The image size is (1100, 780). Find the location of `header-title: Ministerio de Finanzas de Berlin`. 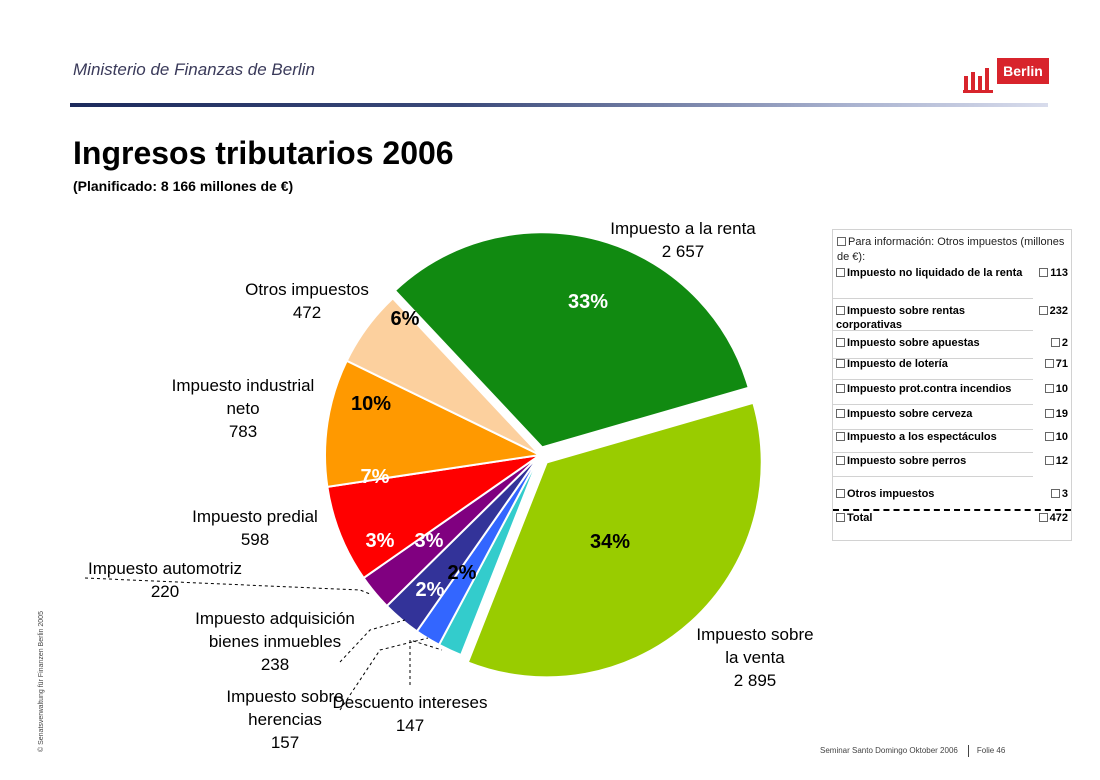

header-title: Ministerio de Finanzas de Berlin is located at coordinates (194, 69).